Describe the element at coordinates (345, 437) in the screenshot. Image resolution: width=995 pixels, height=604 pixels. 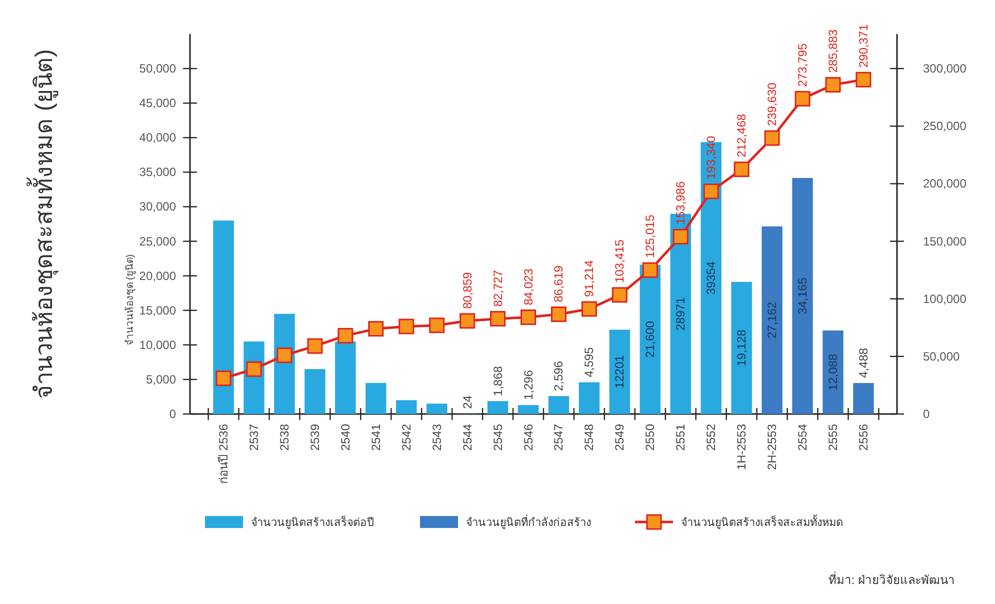
I see `x-tick-label: 2540` at that location.